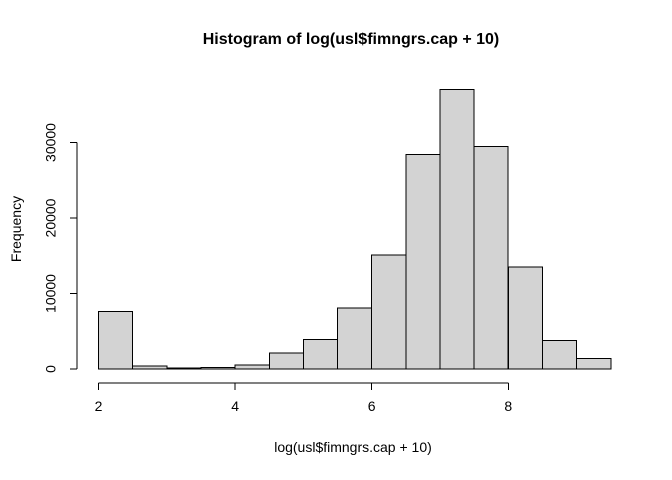 The width and height of the screenshot is (672, 480). What do you see at coordinates (353, 447) in the screenshot?
I see `x-axis-label: log(usl$fimngrs.cap + 10)` at bounding box center [353, 447].